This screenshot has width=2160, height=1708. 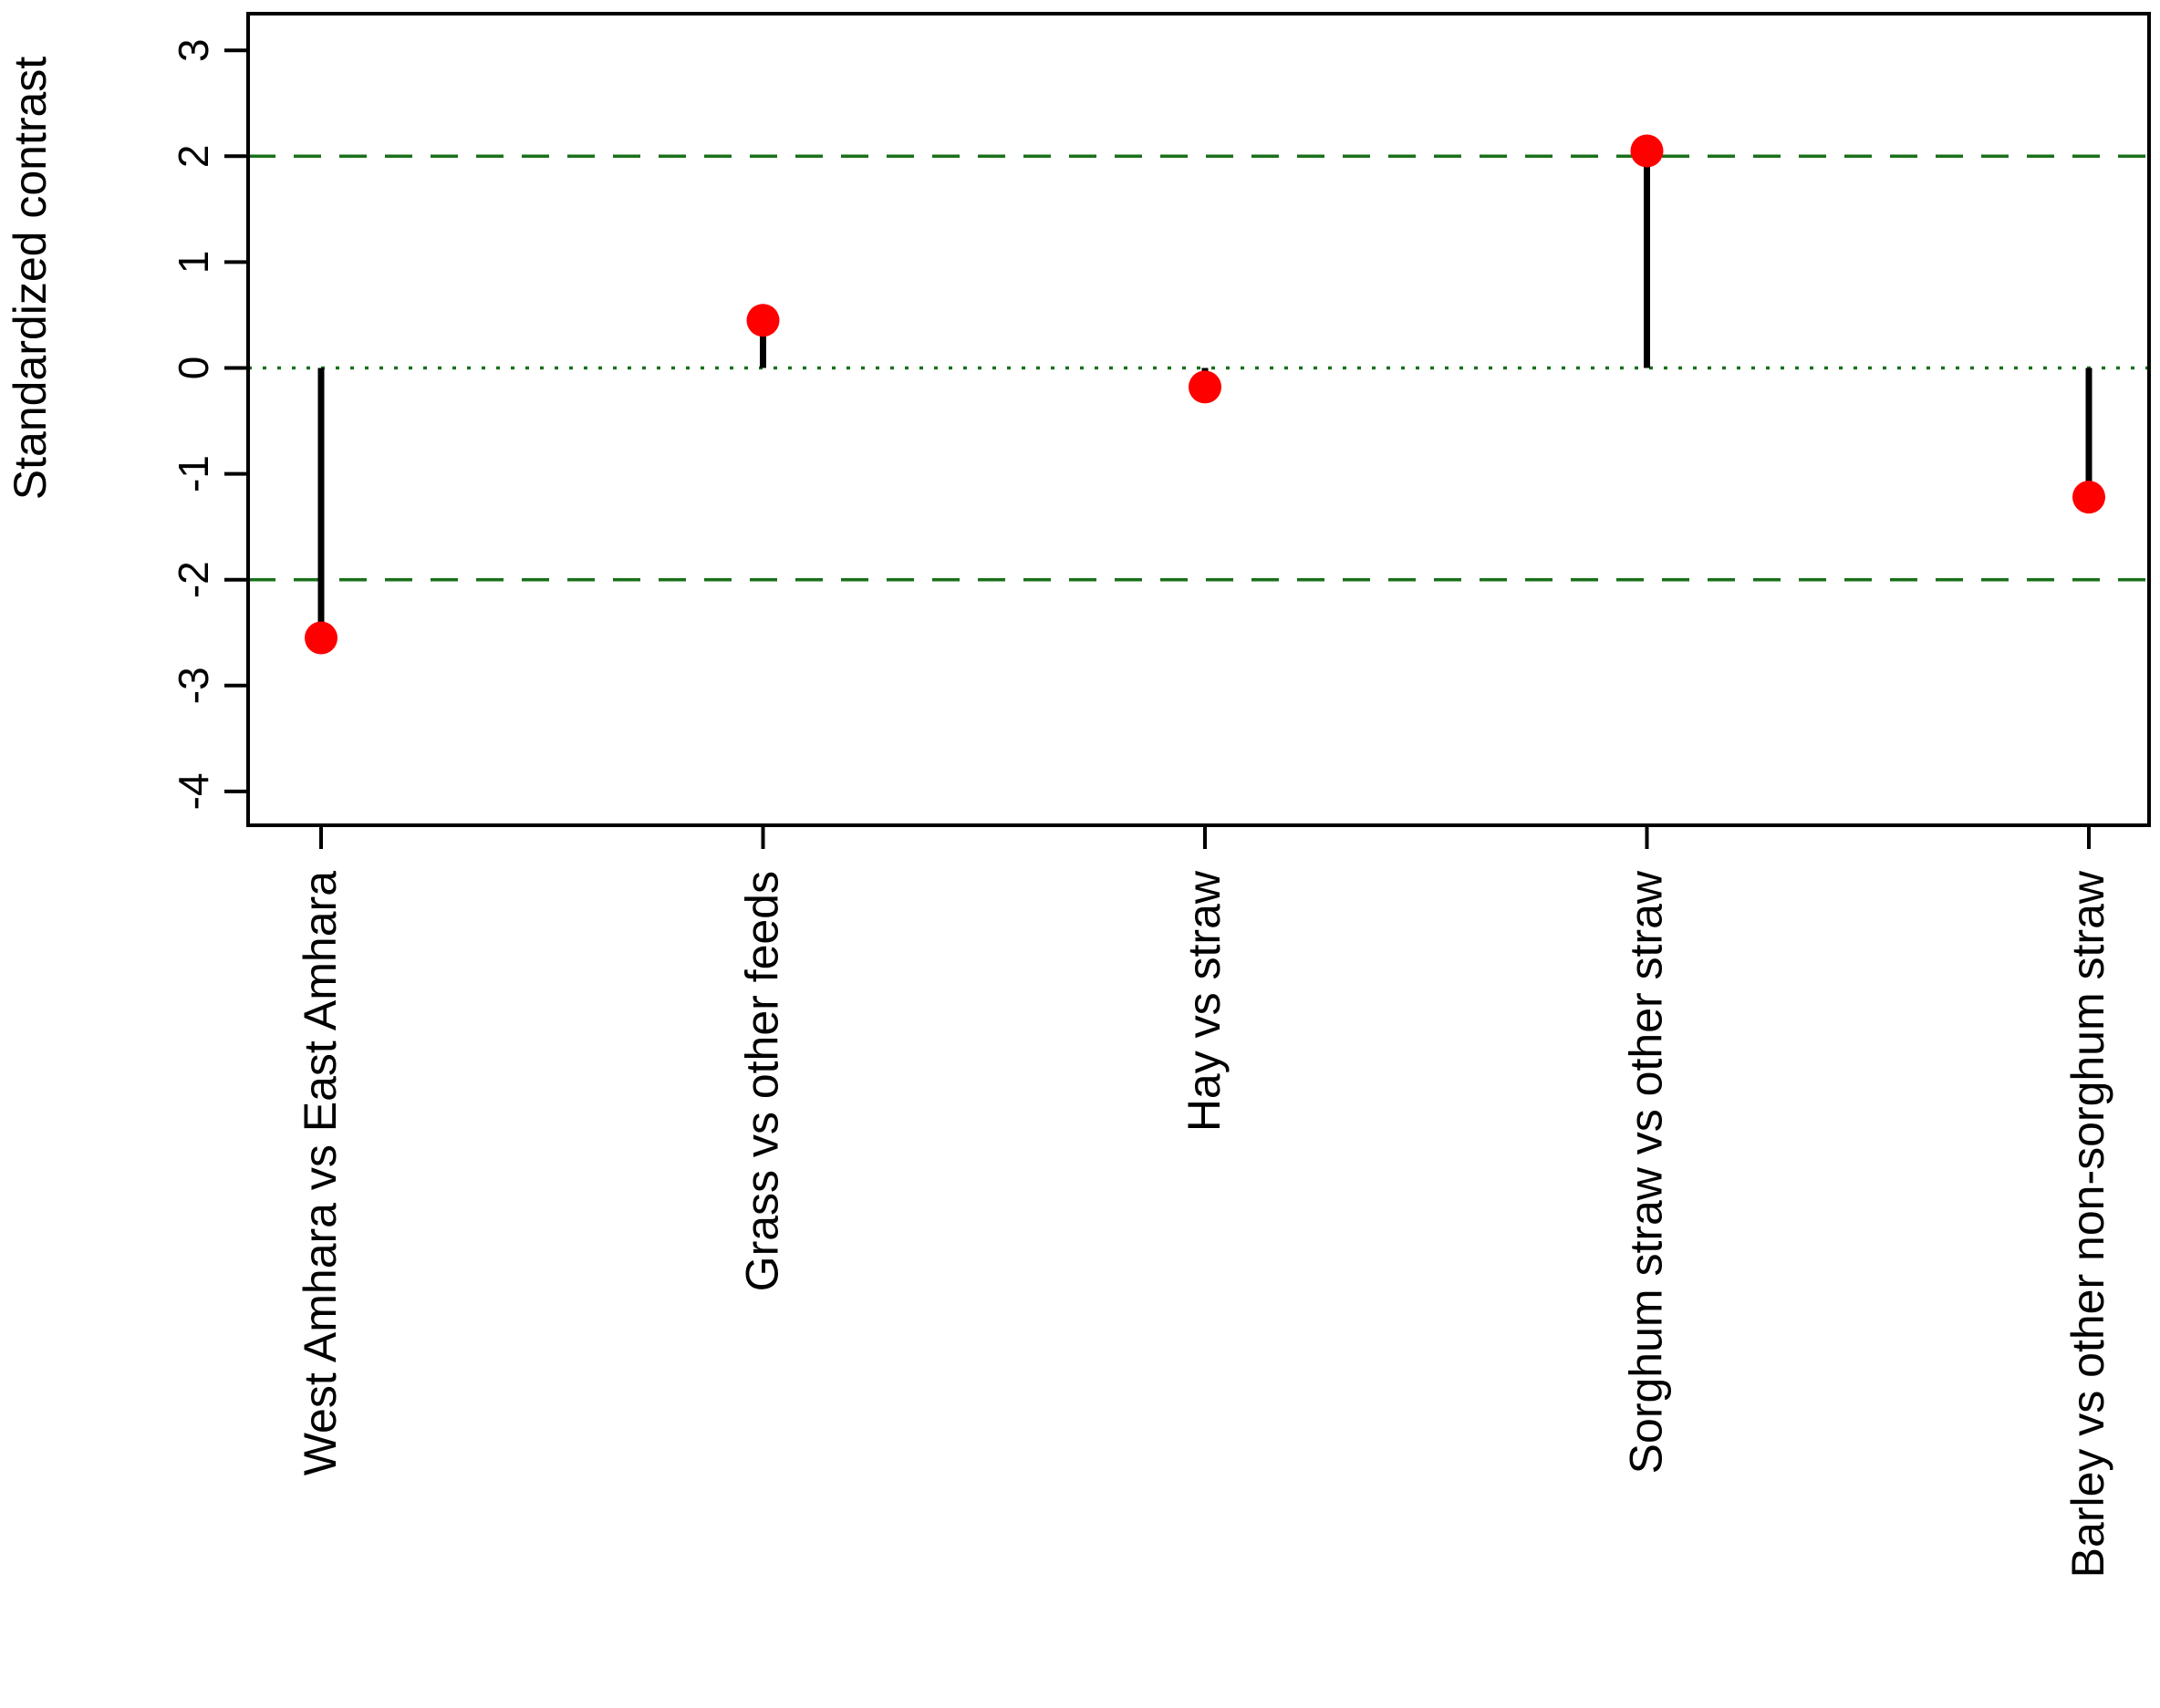 What do you see at coordinates (193, 368) in the screenshot?
I see `y-tick-label: 0` at bounding box center [193, 368].